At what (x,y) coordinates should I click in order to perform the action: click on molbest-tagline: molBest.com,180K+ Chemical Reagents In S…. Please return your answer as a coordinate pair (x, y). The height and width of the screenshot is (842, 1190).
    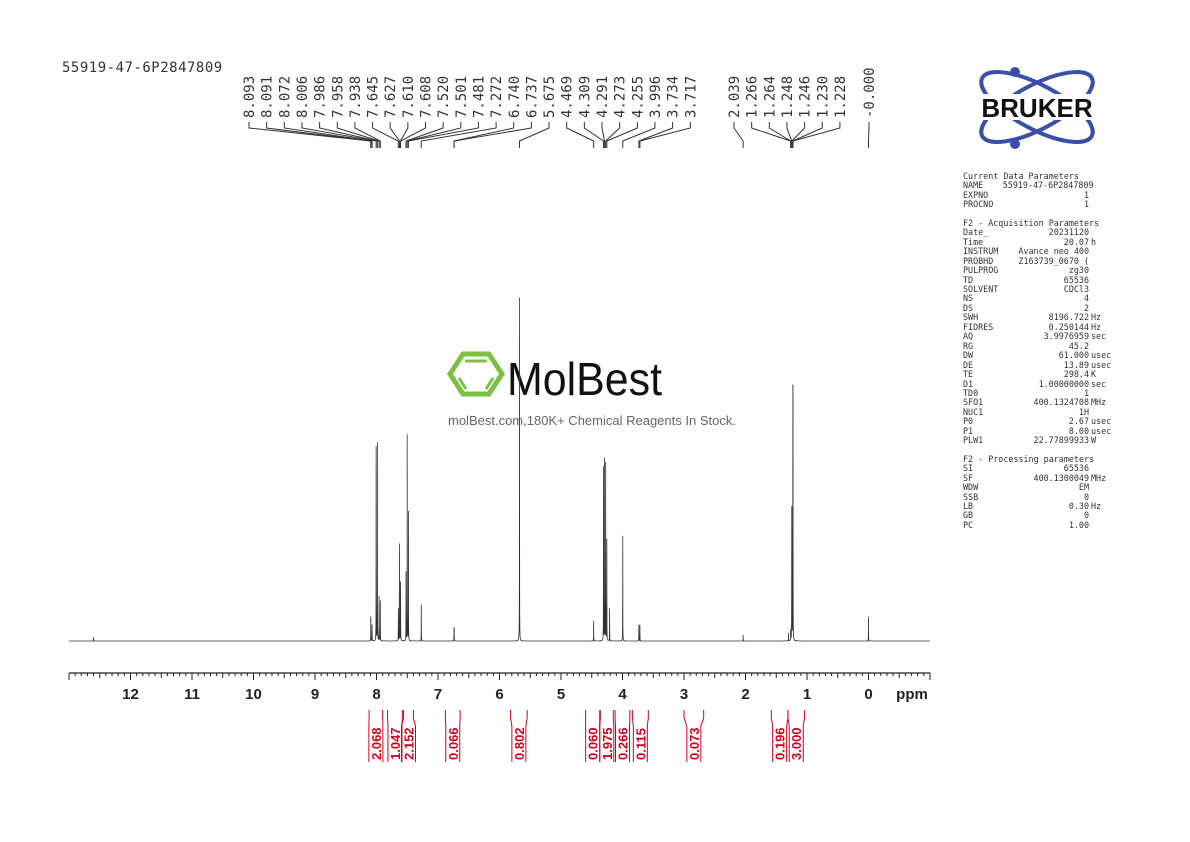
    Looking at the image, I should click on (592, 420).